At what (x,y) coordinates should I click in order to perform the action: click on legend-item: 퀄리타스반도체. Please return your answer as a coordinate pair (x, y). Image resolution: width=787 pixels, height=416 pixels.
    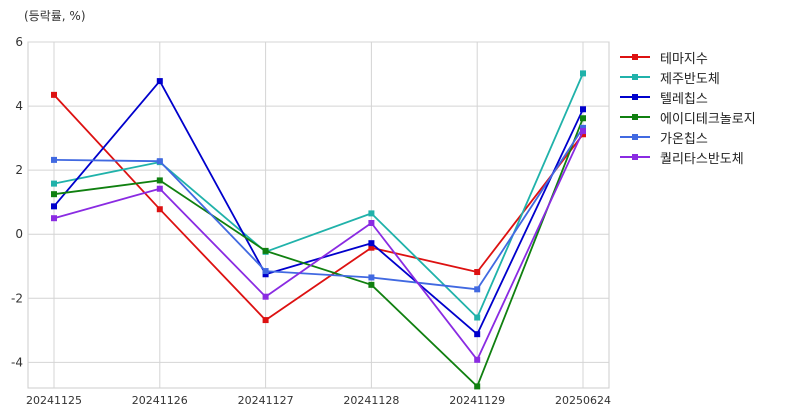
    Looking at the image, I should click on (688, 157).